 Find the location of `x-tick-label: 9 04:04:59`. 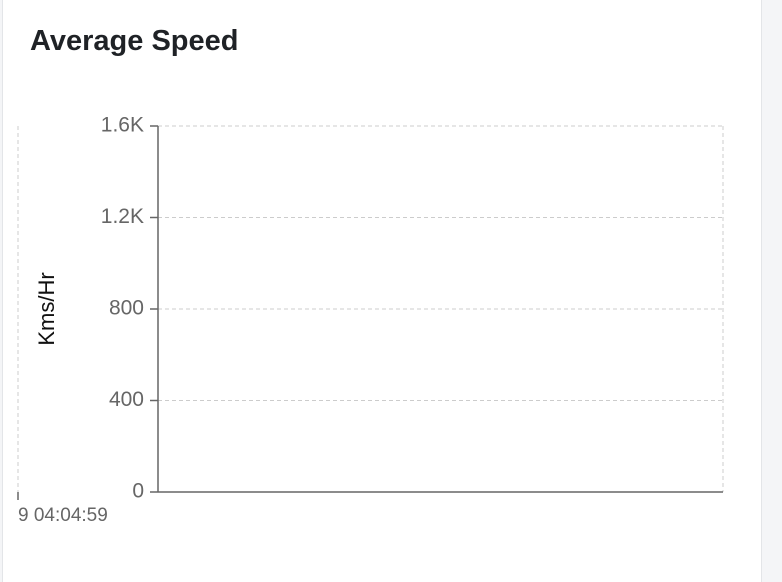

x-tick-label: 9 04:04:59 is located at coordinates (63, 515).